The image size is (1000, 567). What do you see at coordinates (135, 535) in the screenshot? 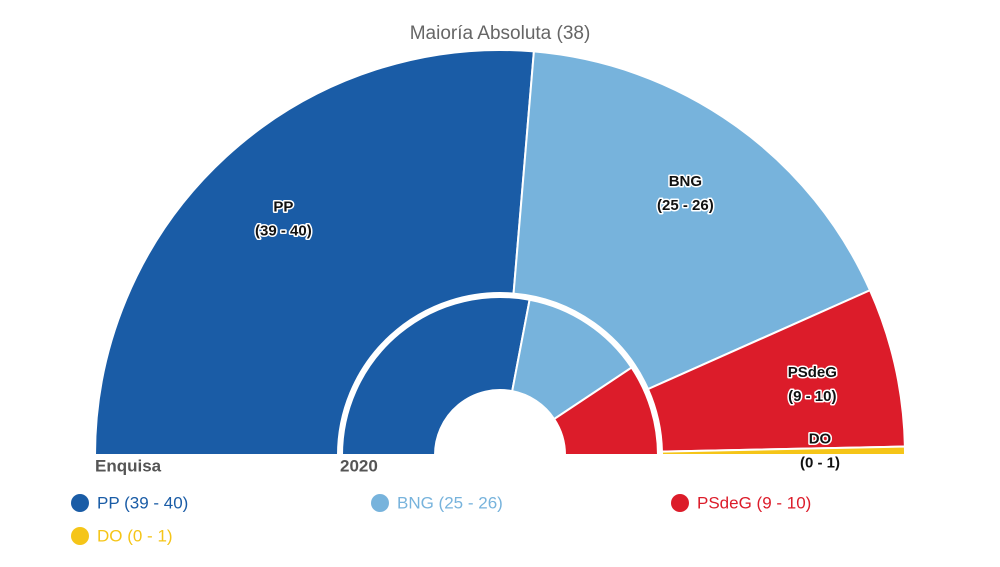
I see `legend-label: DO (0 - 1)` at bounding box center [135, 535].